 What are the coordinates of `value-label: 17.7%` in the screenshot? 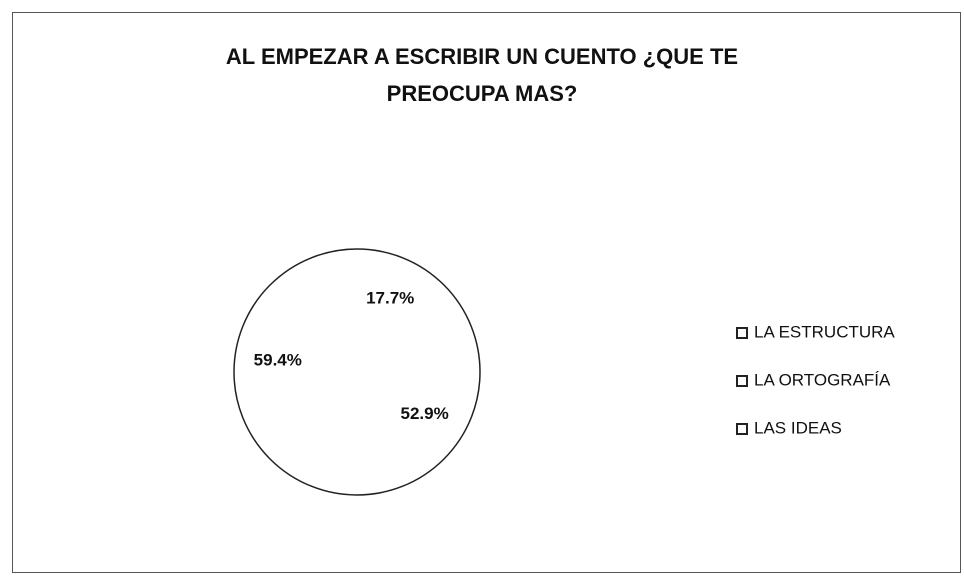 It's located at (390, 298).